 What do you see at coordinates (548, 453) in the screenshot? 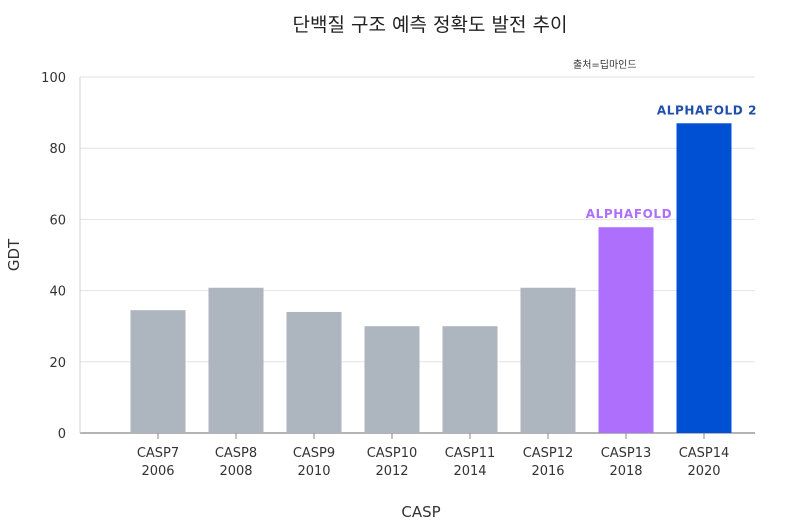
I see `x-tick-label: CASP12` at bounding box center [548, 453].